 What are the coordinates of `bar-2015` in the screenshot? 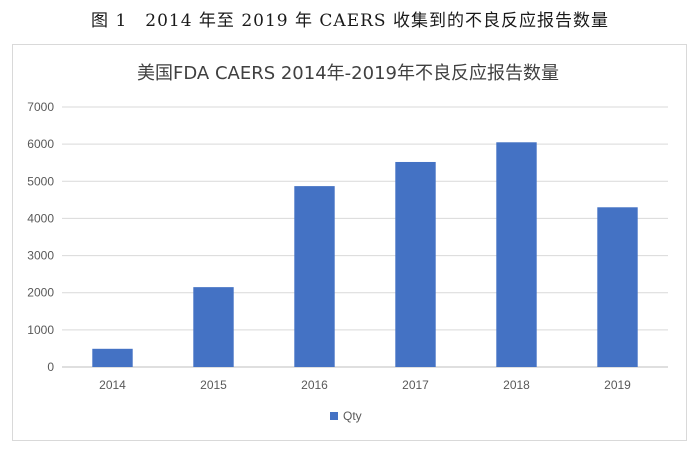 It's located at (213, 327).